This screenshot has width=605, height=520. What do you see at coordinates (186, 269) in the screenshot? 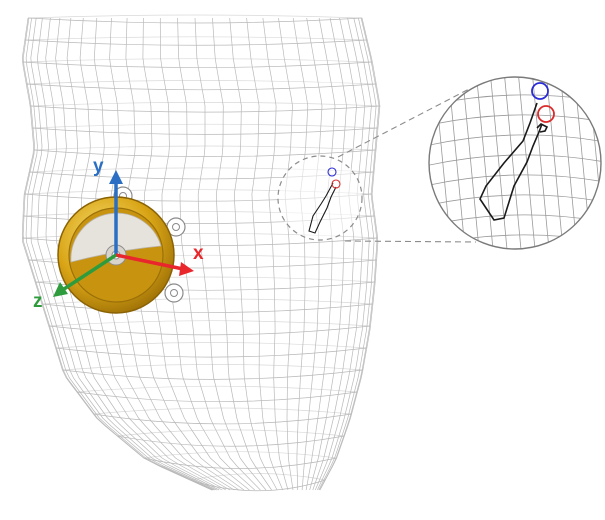
I see `x-axis-arrowhead` at bounding box center [186, 269].